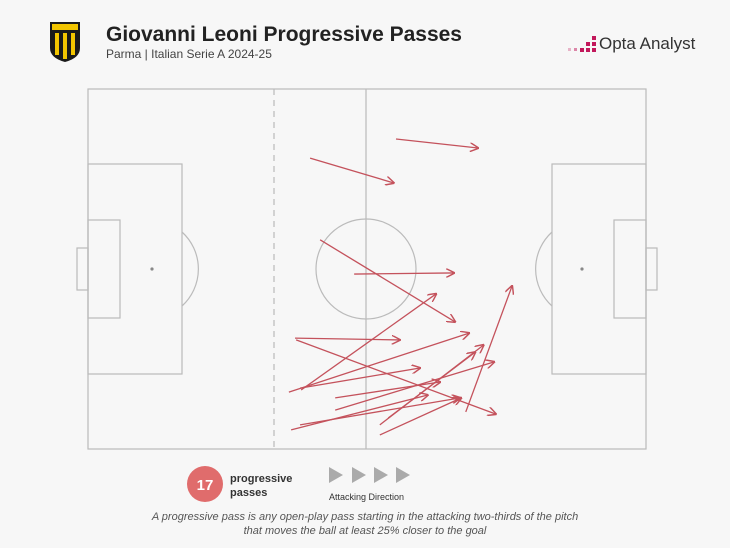 The width and height of the screenshot is (730, 548). I want to click on chart-title: Giovanni Leoni Progressive Passes, so click(284, 34).